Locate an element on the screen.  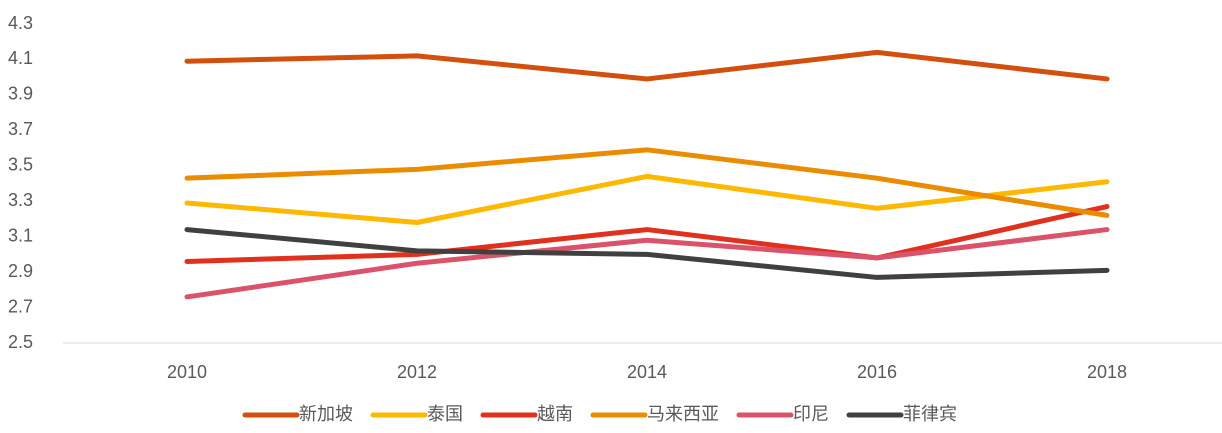
y-tick-label: 4.1 is located at coordinates (20, 58).